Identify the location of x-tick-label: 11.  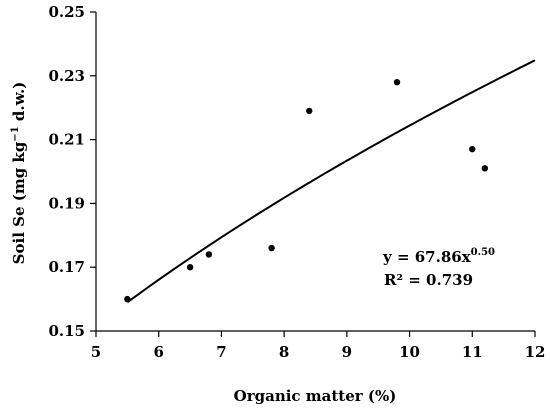
(472, 352).